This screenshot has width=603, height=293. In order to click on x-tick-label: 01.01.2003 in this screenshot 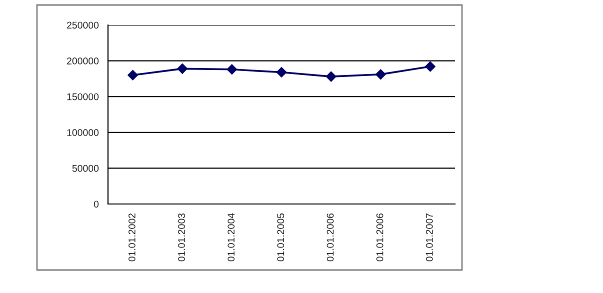, I will do `click(181, 237)`.